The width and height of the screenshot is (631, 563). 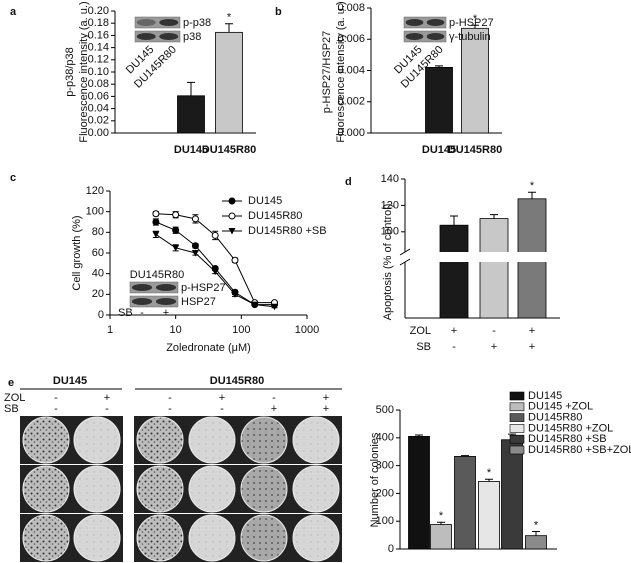 I want to click on blot-label: γ-tubulin, so click(x=470, y=37).